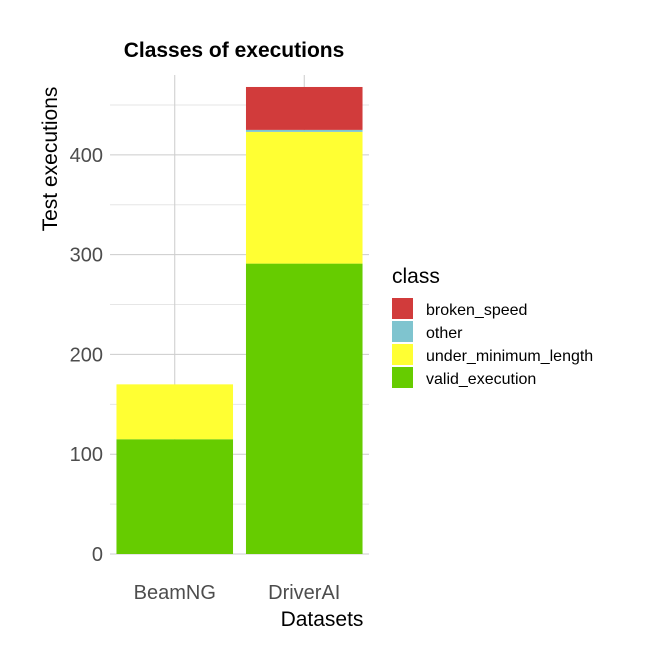 This screenshot has width=672, height=671. What do you see at coordinates (50, 159) in the screenshot?
I see `y-axis-title: Test executions` at bounding box center [50, 159].